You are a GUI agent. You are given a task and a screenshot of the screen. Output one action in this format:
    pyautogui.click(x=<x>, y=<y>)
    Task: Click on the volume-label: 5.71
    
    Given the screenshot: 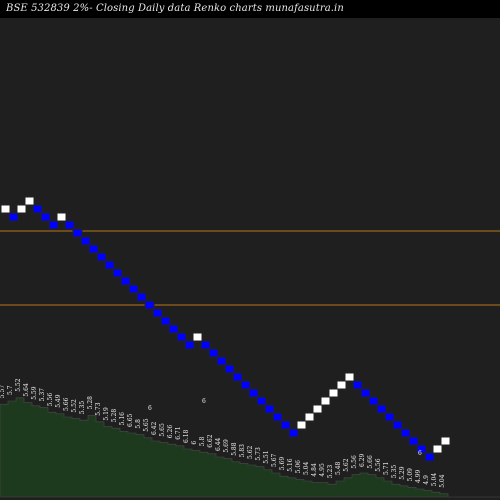 What is the action you would take?
    pyautogui.click(x=386, y=468)
    